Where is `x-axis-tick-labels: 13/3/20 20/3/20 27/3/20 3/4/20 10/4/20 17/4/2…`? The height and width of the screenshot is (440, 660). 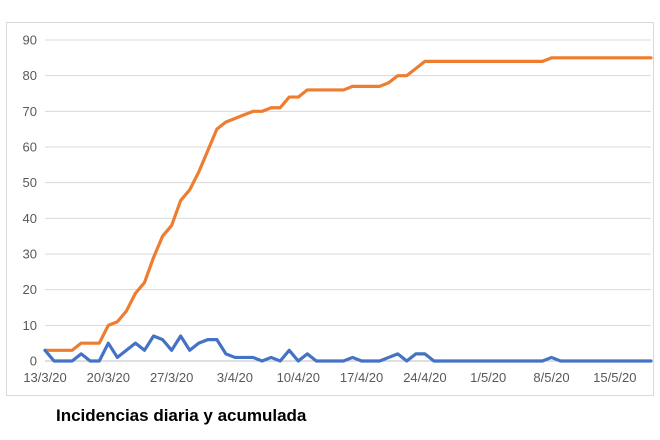 x-axis-tick-labels: 13/3/20 20/3/20 27/3/20 3/4/20 10/4/20 17/4/2… is located at coordinates (329, 377).